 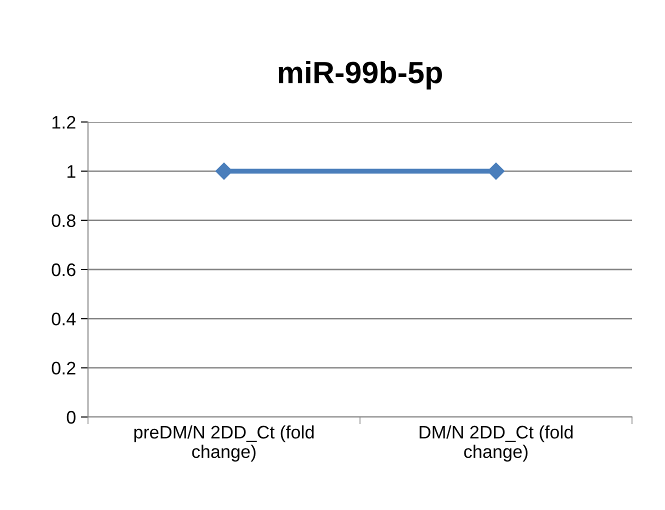 I want to click on x-tick-label: preDM/N 2DD_Ct (fold change), so click(x=224, y=443).